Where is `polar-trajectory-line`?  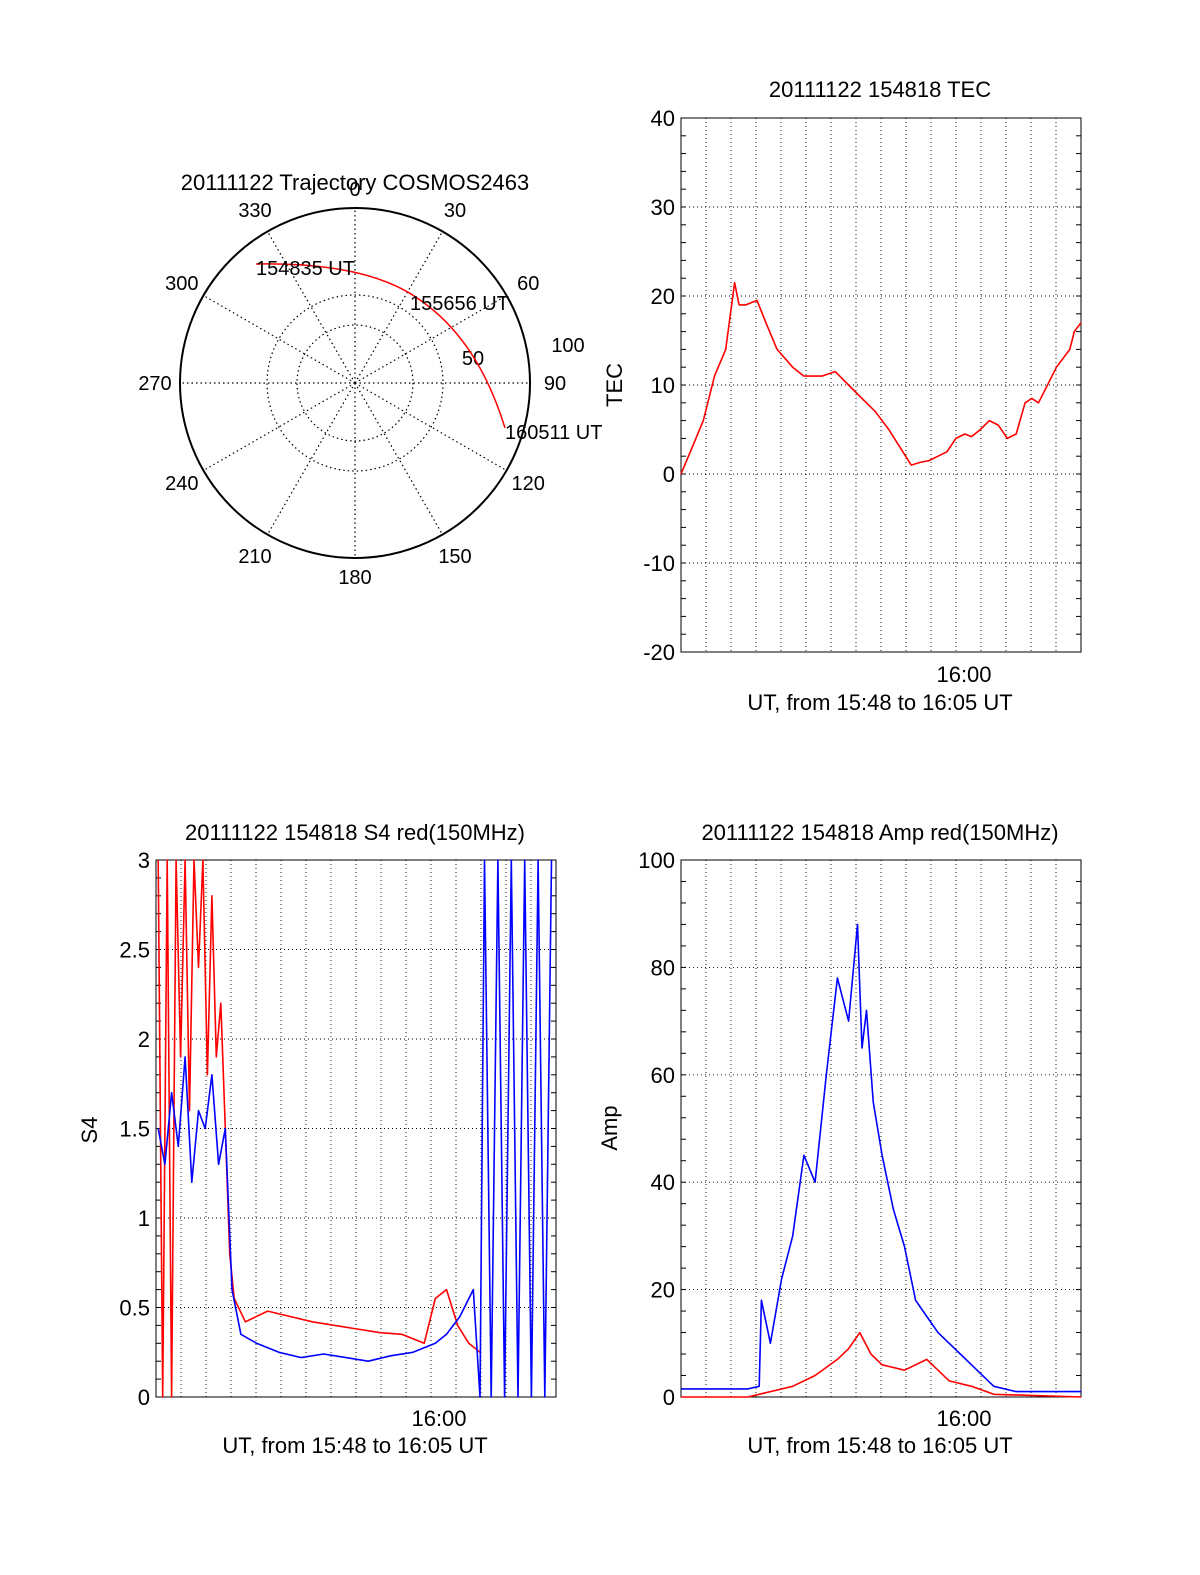
polar-trajectory-line is located at coordinates (380, 346).